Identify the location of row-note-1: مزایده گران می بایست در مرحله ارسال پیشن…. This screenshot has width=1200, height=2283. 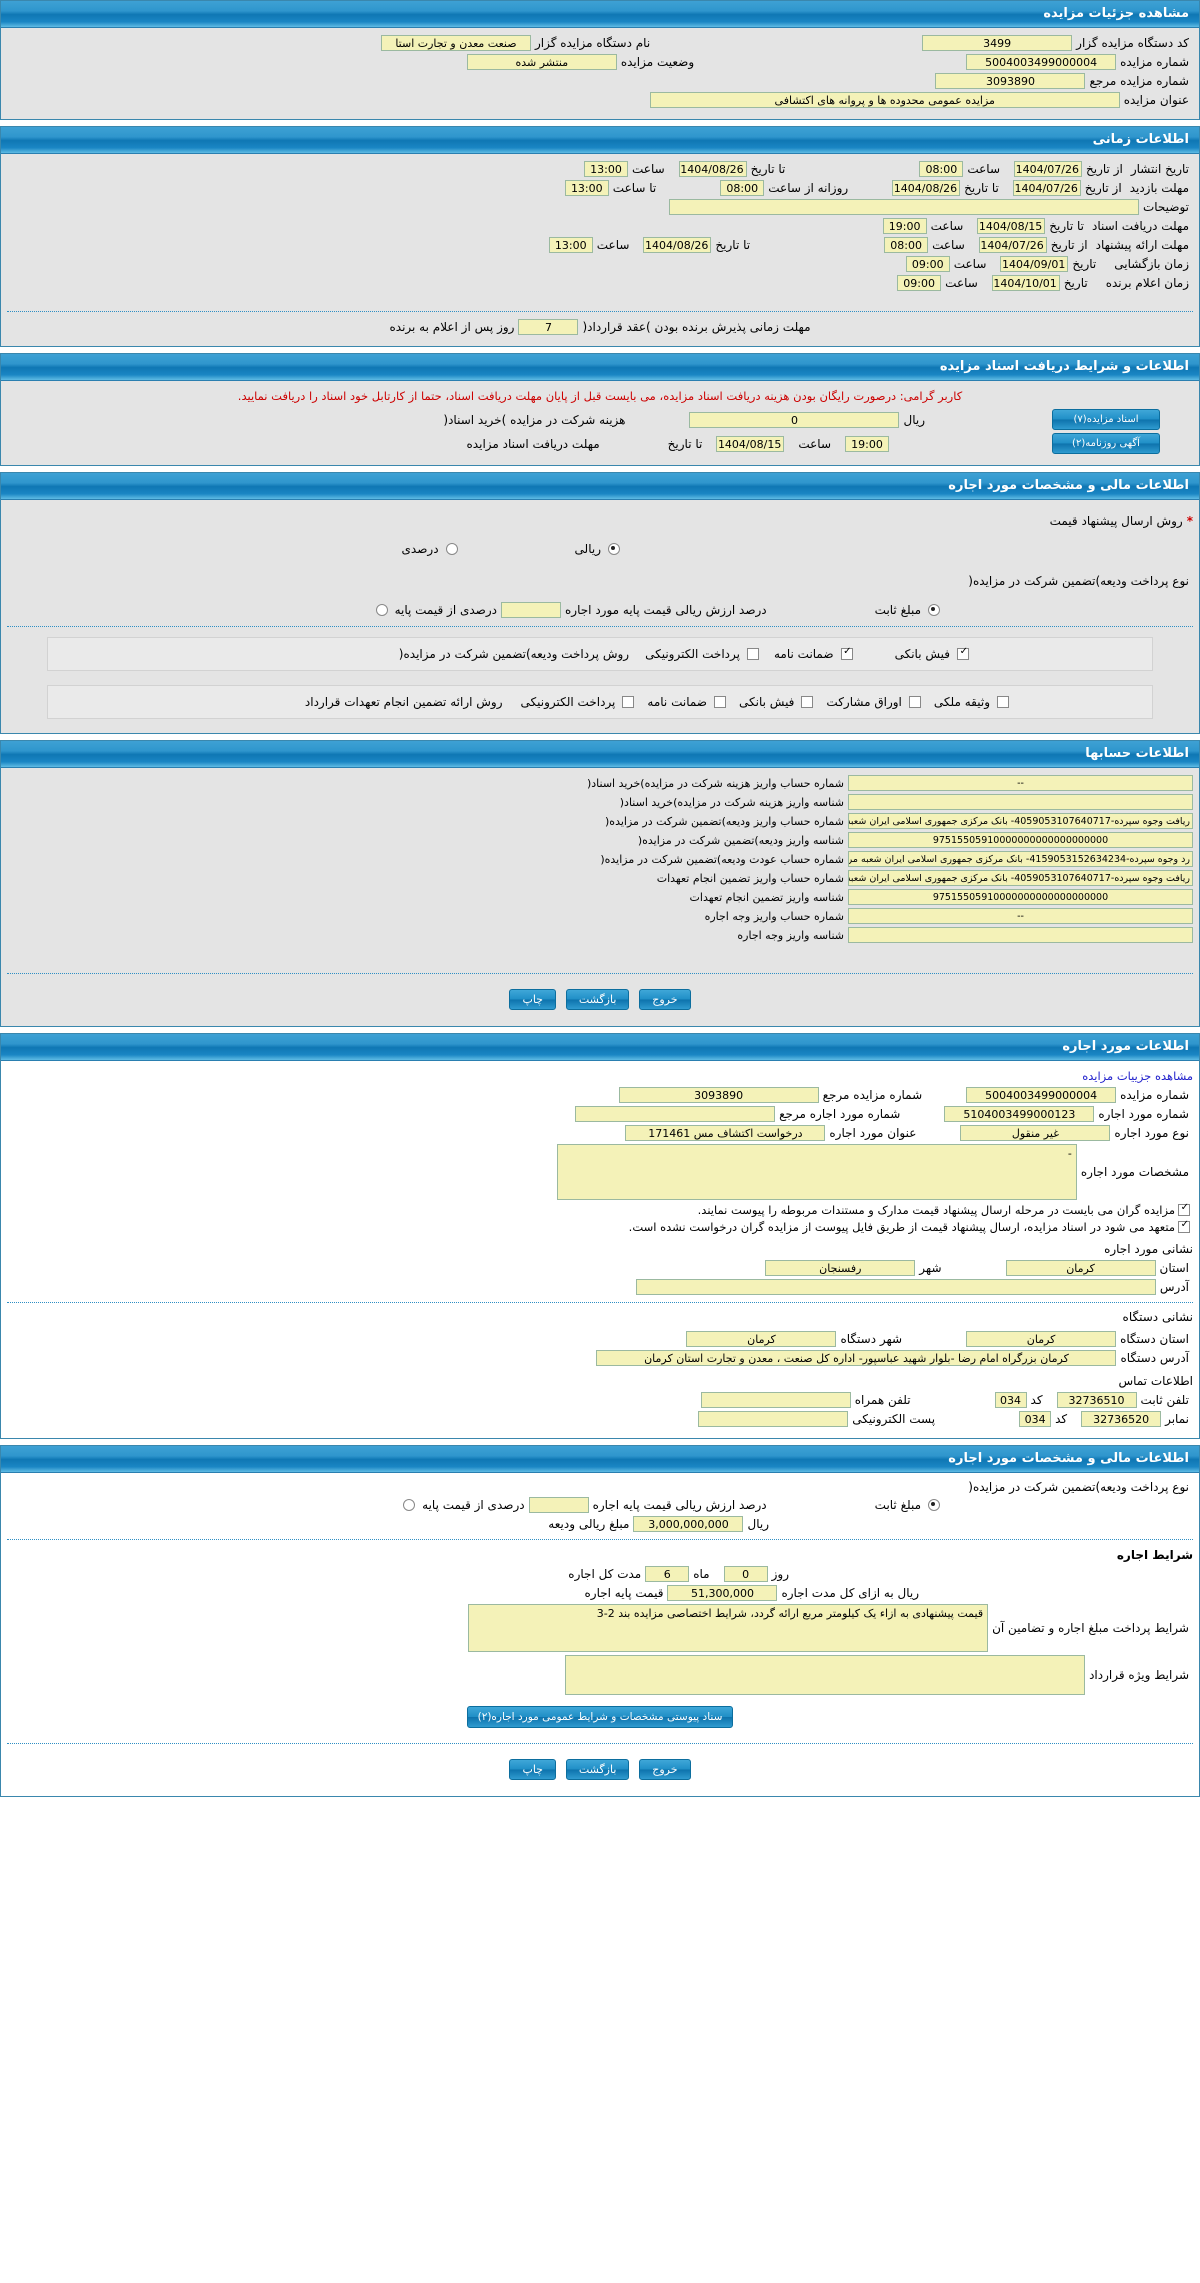
(600, 1210).